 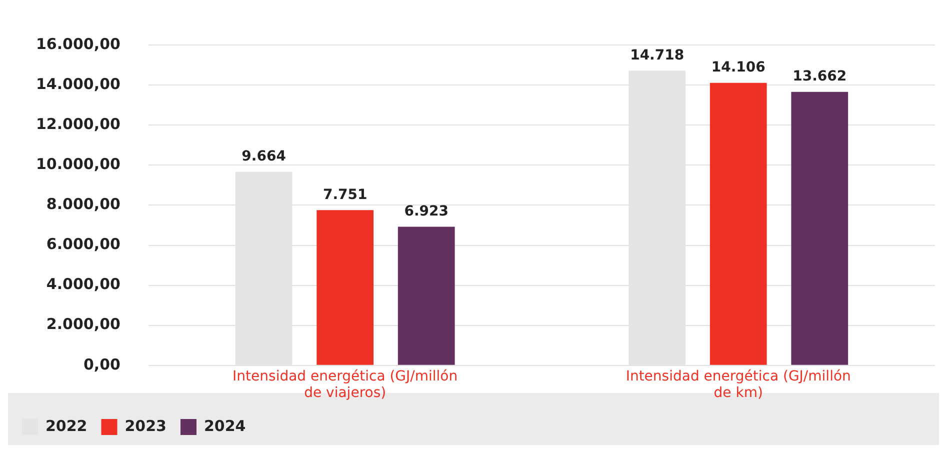 What do you see at coordinates (819, 76) in the screenshot?
I see `data-label: 13.662` at bounding box center [819, 76].